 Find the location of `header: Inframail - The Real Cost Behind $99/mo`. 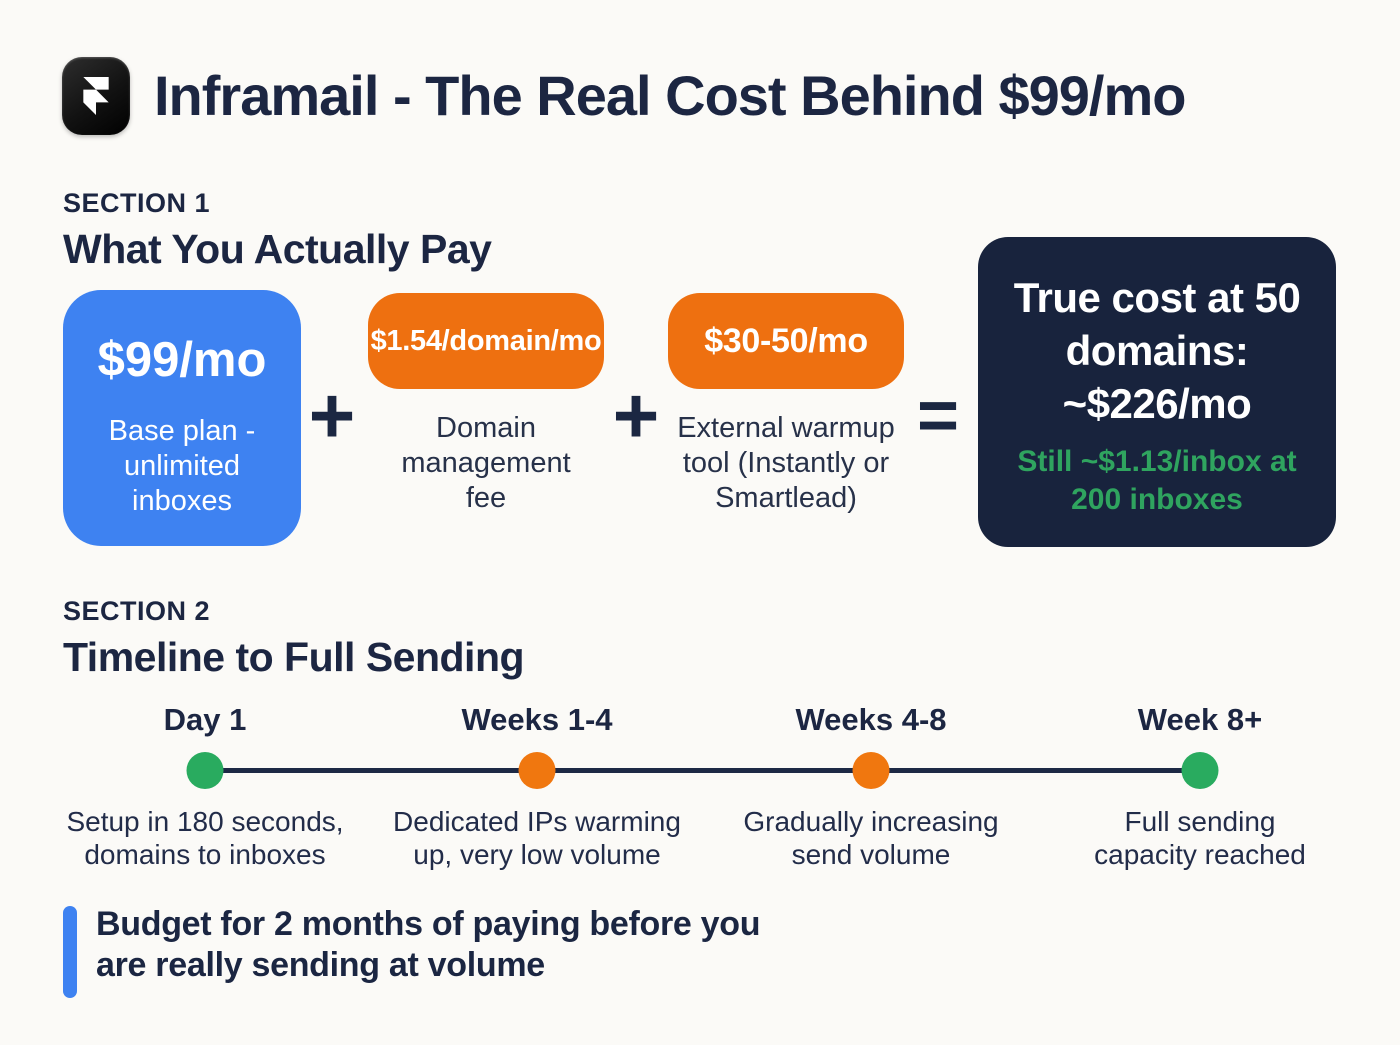

header: Inframail - The Real Cost Behind $99/mo is located at coordinates (624, 96).